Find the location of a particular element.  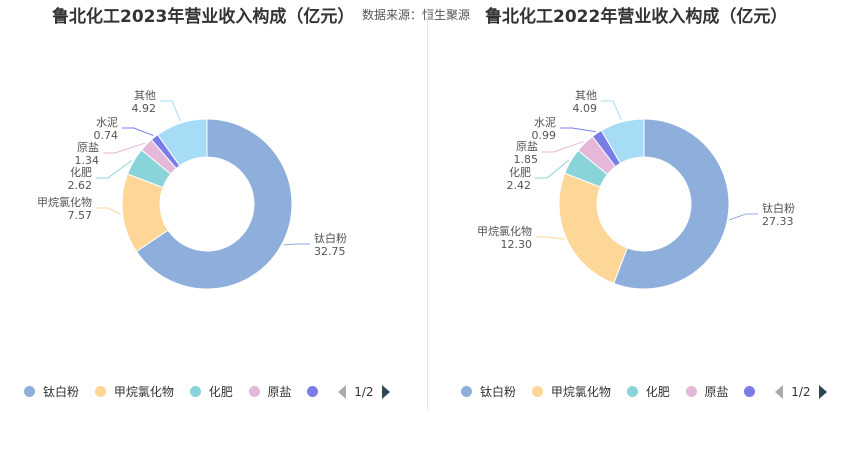

slice-jiawanlvhuawu is located at coordinates (593, 228).